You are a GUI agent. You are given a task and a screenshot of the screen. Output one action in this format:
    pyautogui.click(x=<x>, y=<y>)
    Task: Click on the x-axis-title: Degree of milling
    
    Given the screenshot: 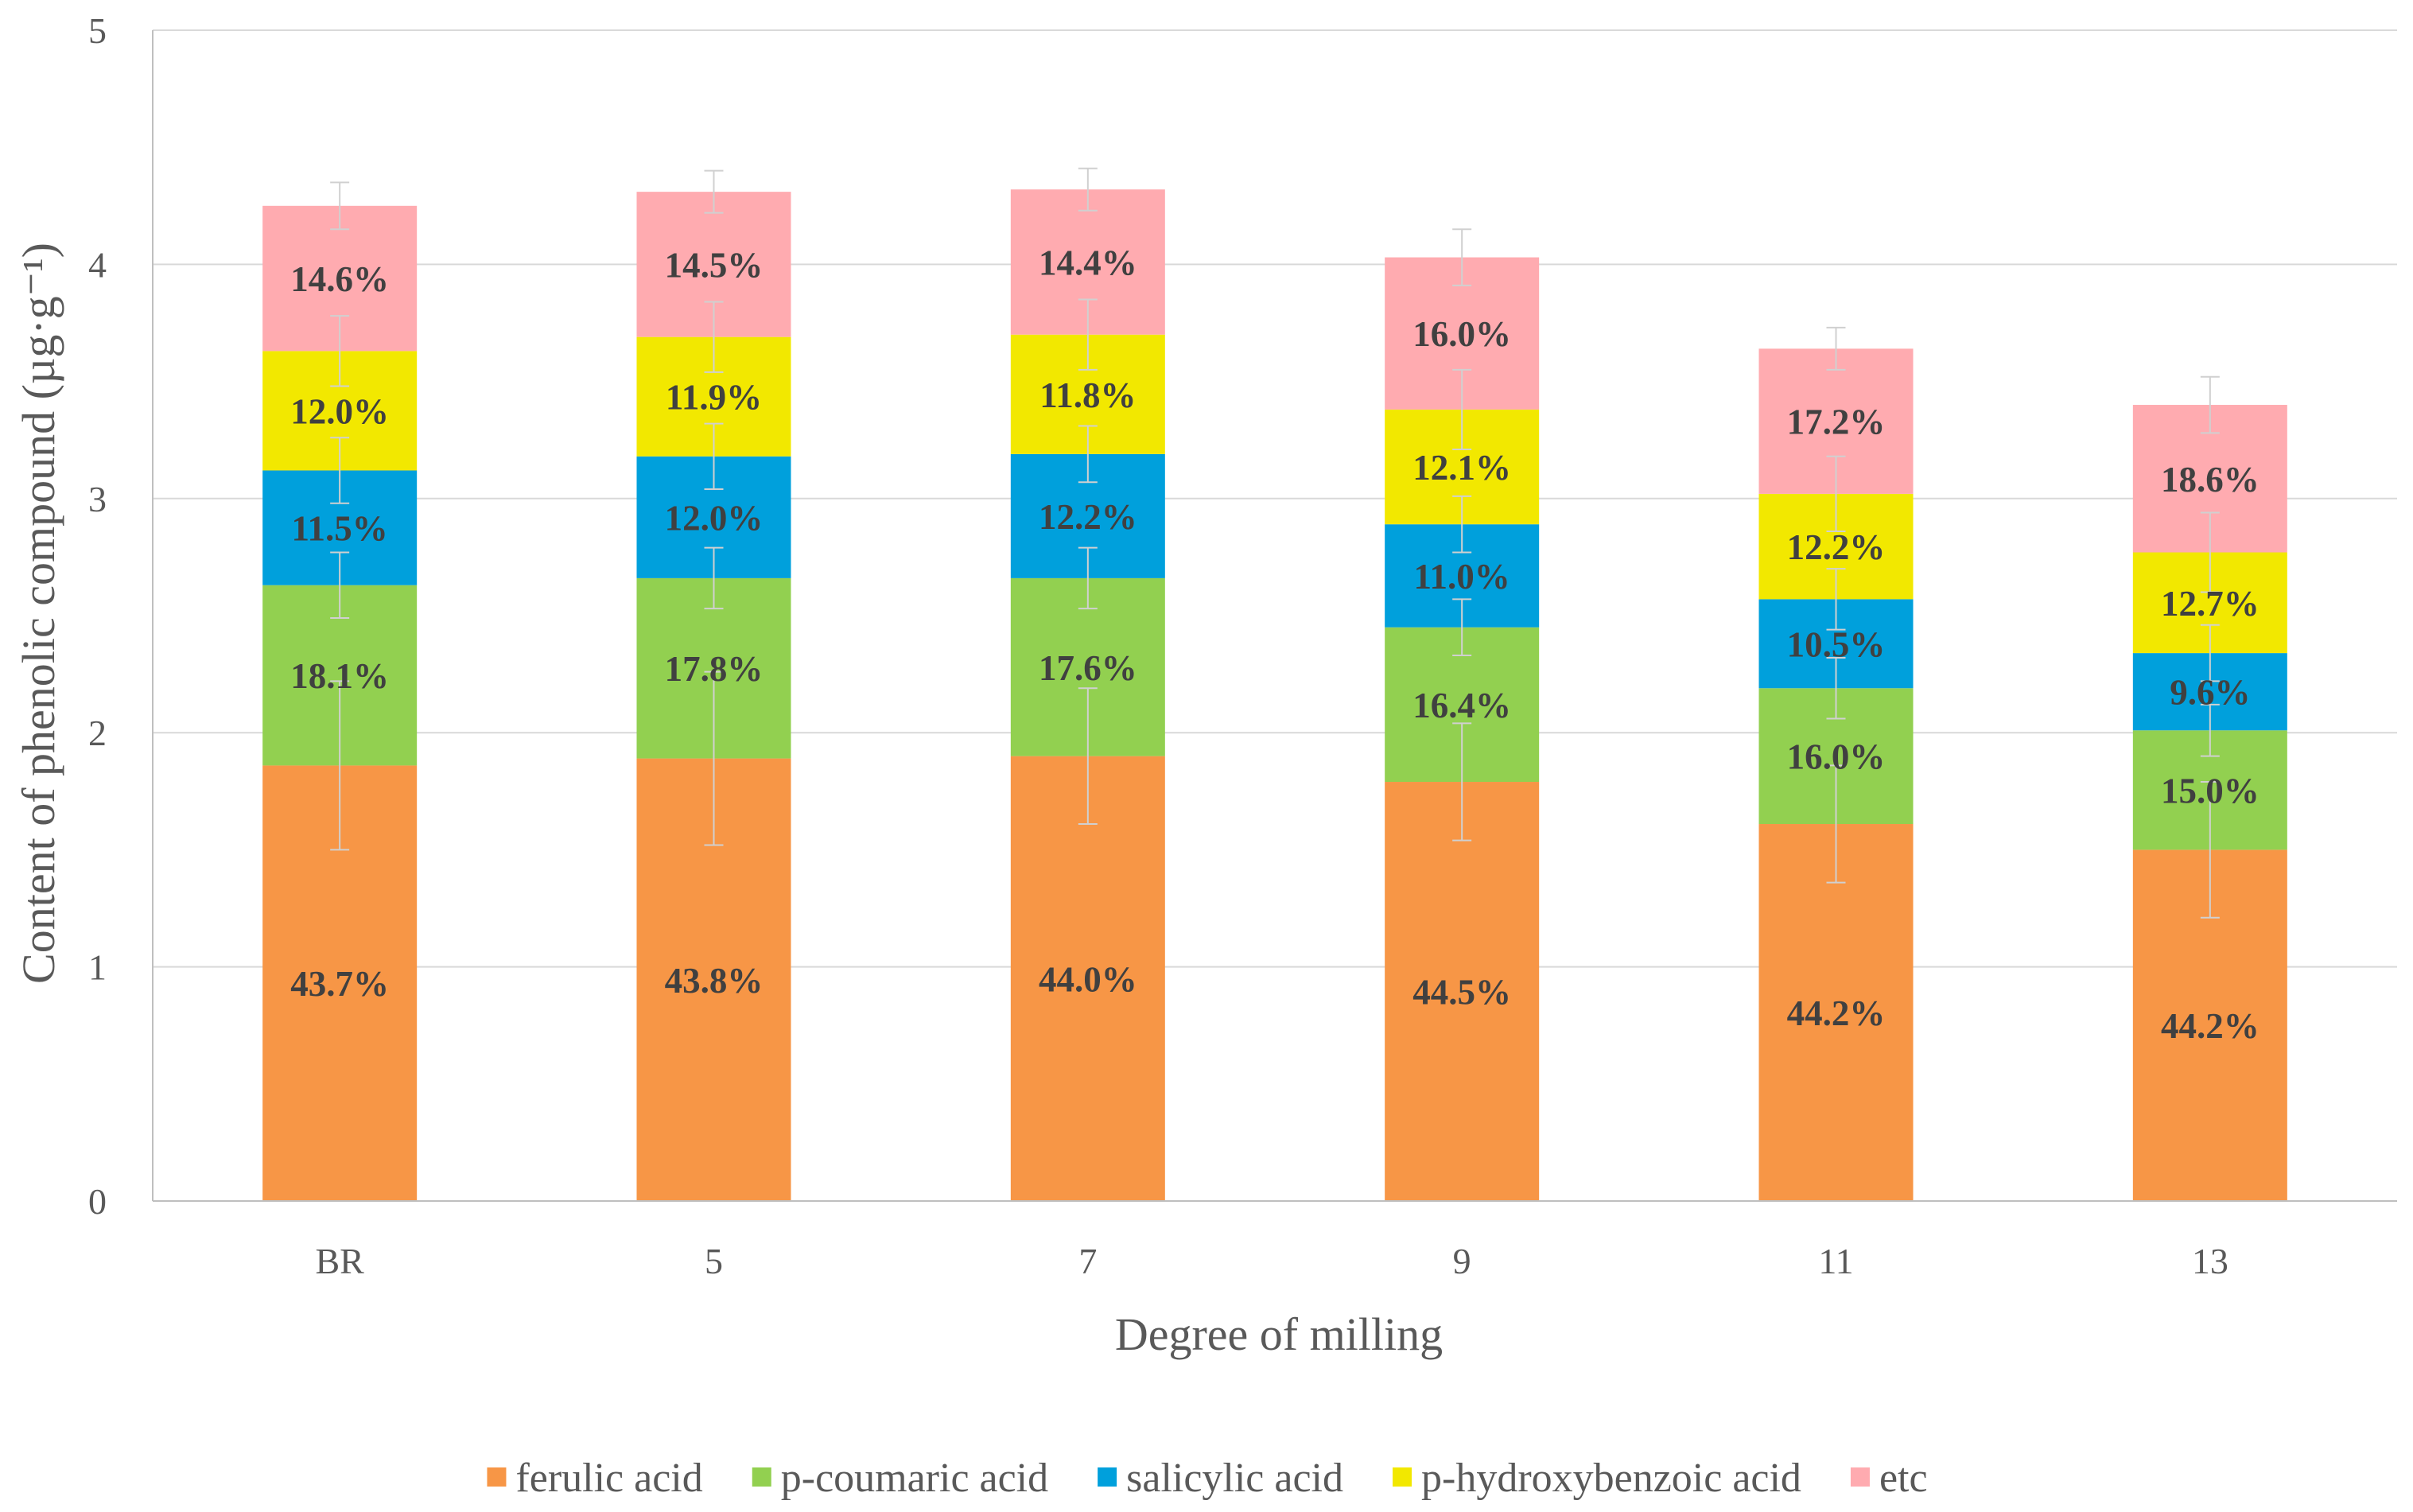 What is the action you would take?
    pyautogui.click(x=1279, y=1334)
    